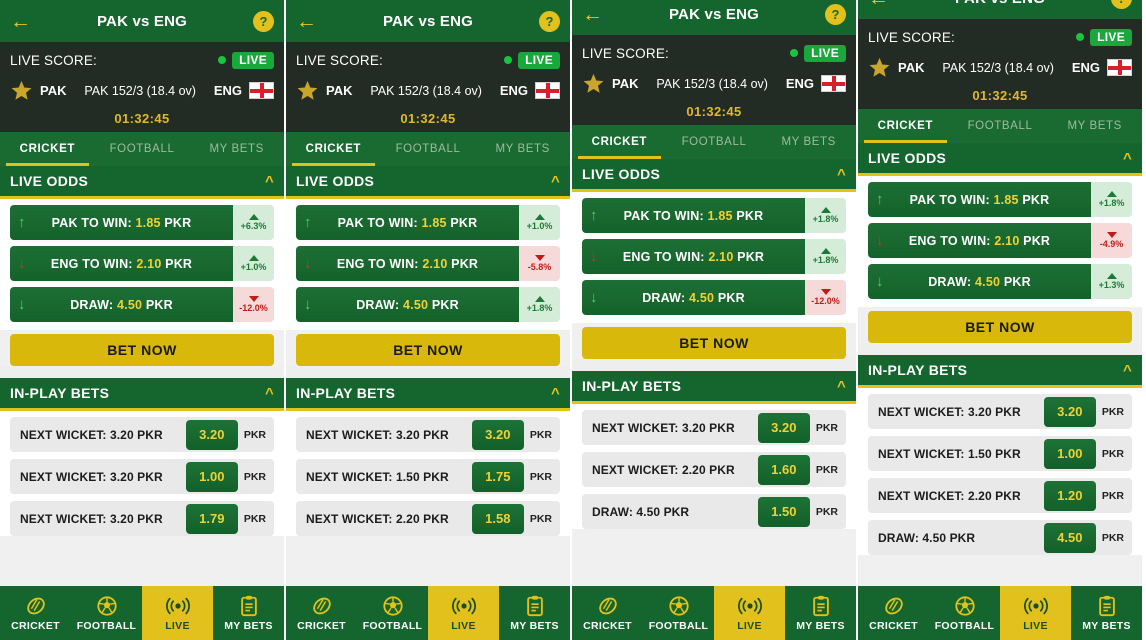 This screenshot has height=640, width=1146. I want to click on odds-row: ↓ ENG TO WIN: 2.10 PKR +1.0%, so click(142, 263).